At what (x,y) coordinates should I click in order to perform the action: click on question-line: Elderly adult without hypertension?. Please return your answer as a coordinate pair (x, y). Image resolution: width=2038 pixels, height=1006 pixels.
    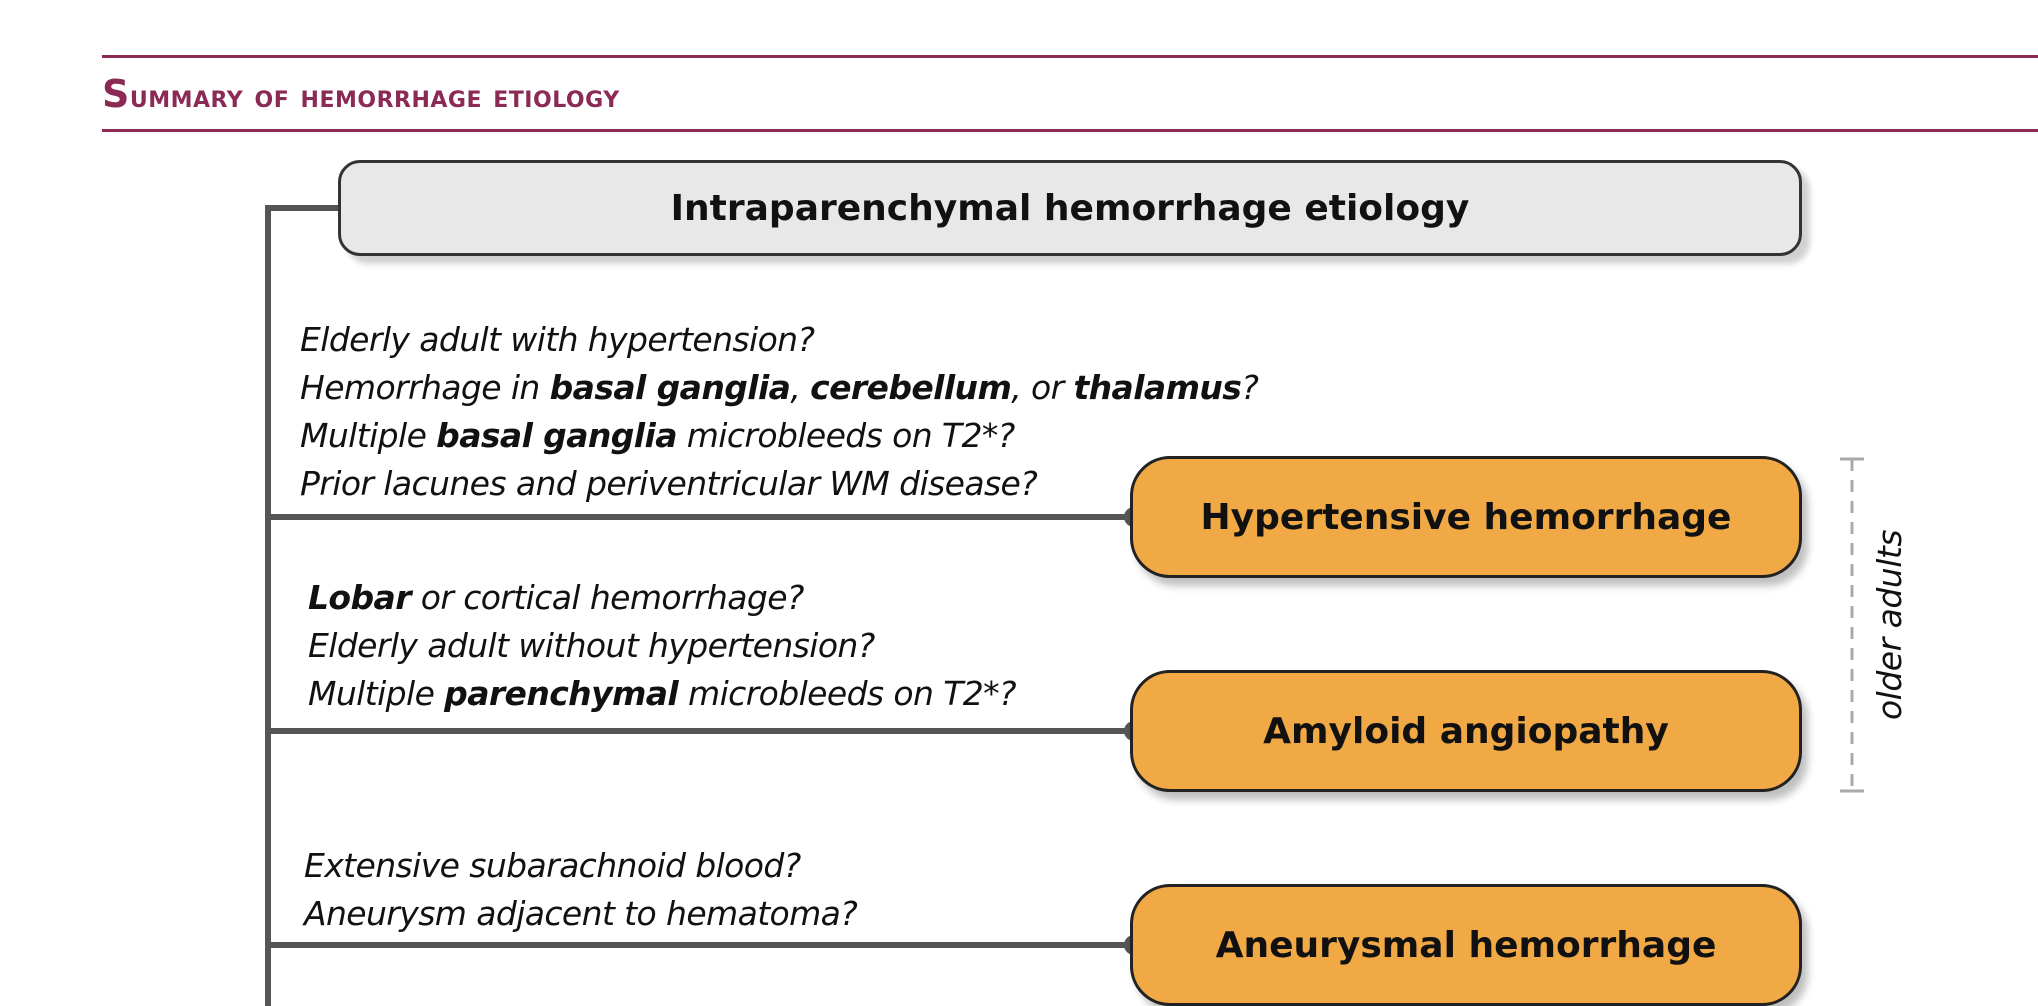
    Looking at the image, I should click on (662, 646).